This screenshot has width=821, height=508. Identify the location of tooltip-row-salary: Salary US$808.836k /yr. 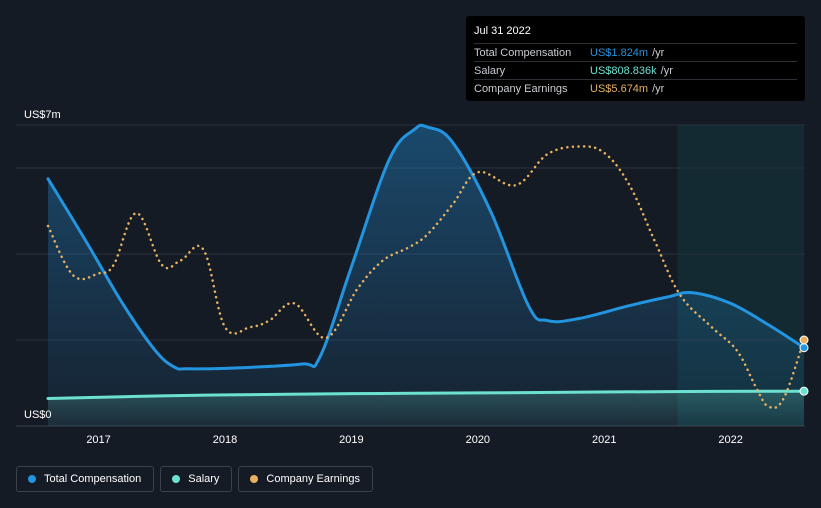
(635, 70).